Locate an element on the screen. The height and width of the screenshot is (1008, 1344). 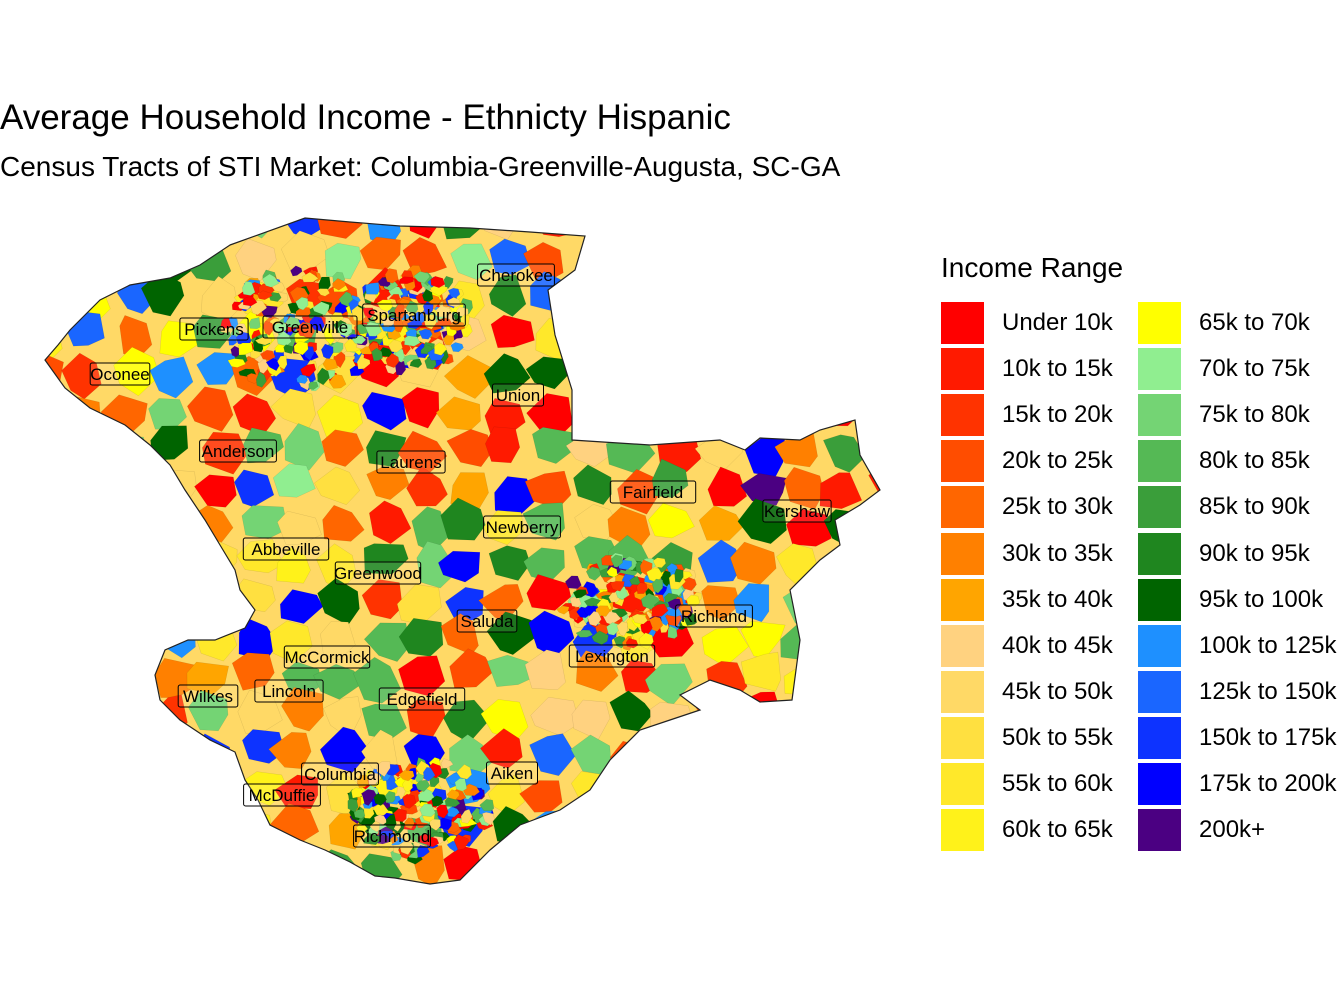
county-name: Saluda is located at coordinates (487, 621).